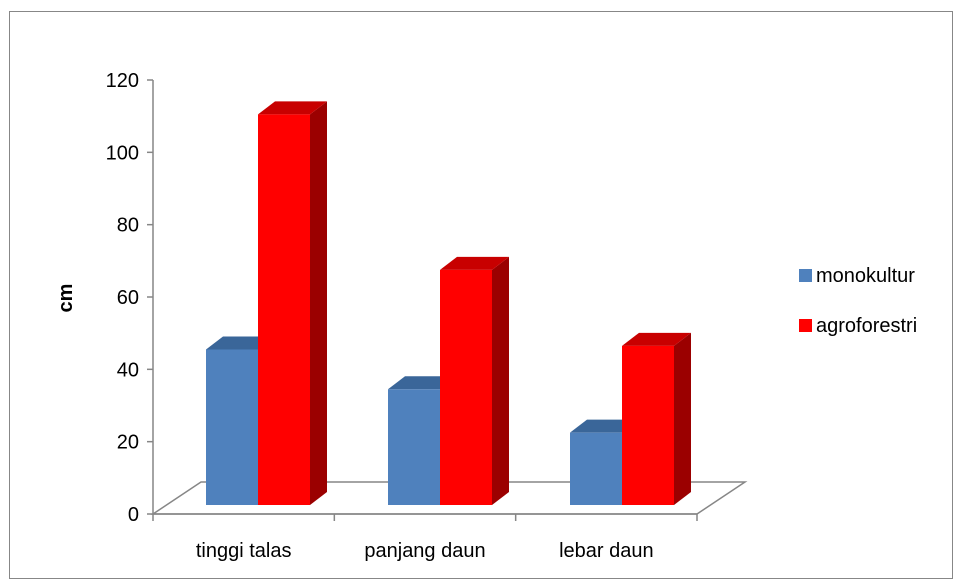 The height and width of the screenshot is (581, 956). I want to click on legend-swatch-agroforestri, so click(805, 325).